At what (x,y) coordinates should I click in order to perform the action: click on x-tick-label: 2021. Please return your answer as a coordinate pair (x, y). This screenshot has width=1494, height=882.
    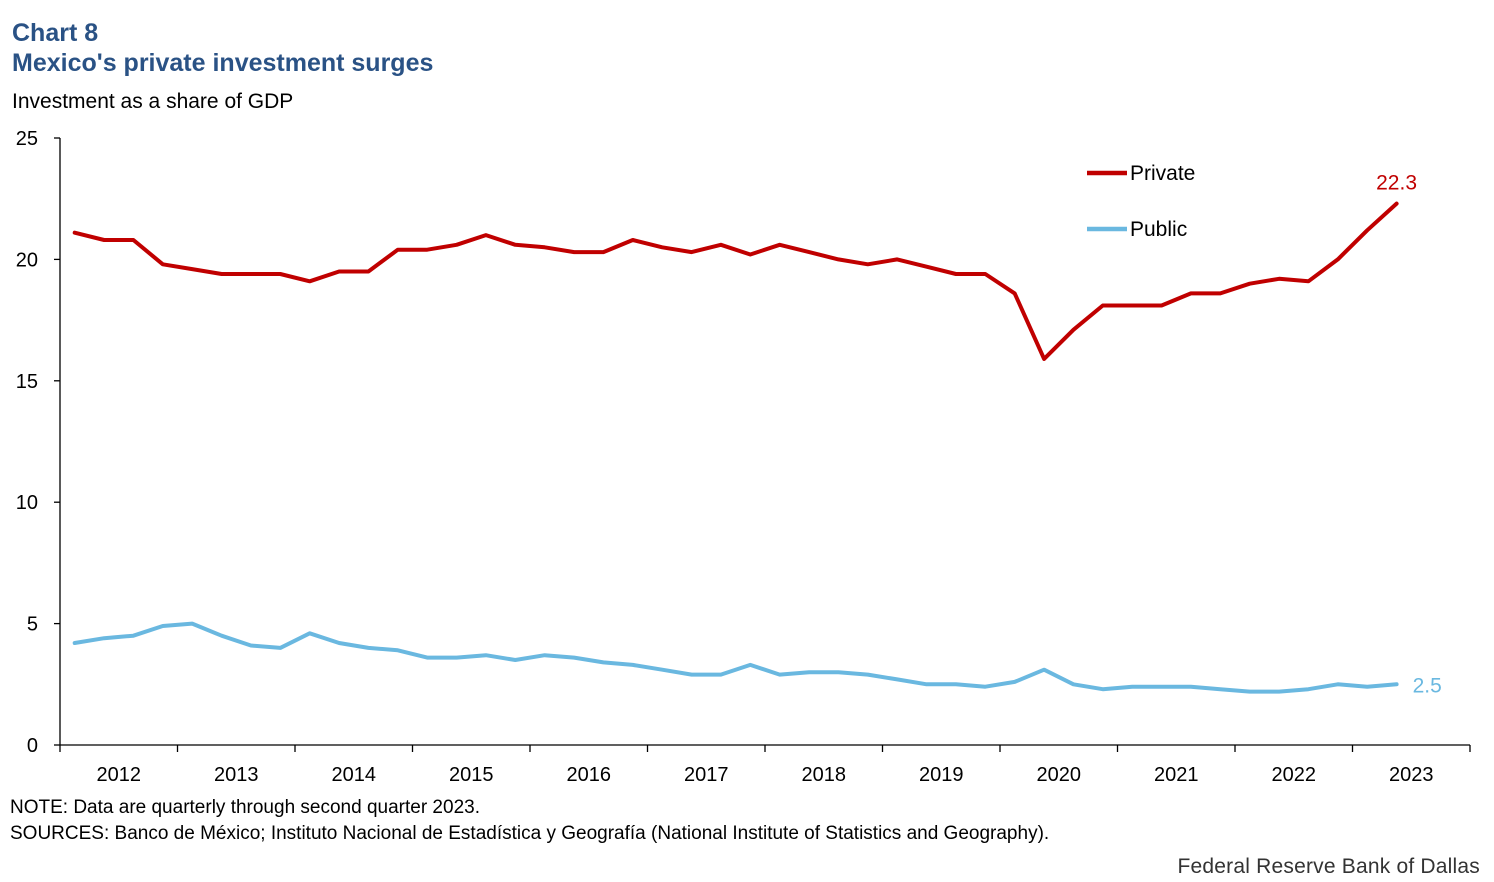
    Looking at the image, I should click on (1176, 775).